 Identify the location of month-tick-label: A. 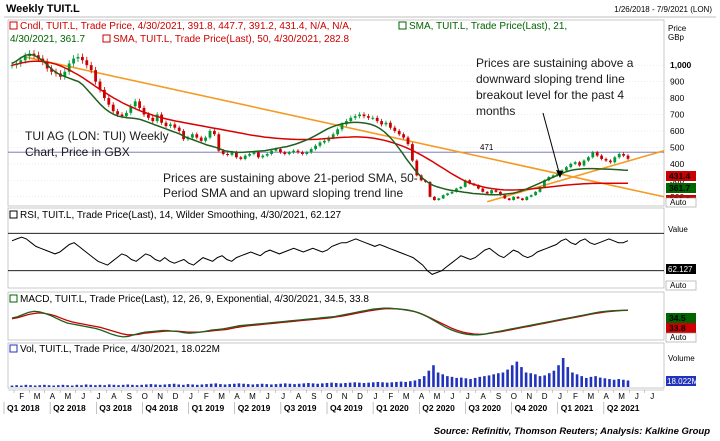
(53, 396).